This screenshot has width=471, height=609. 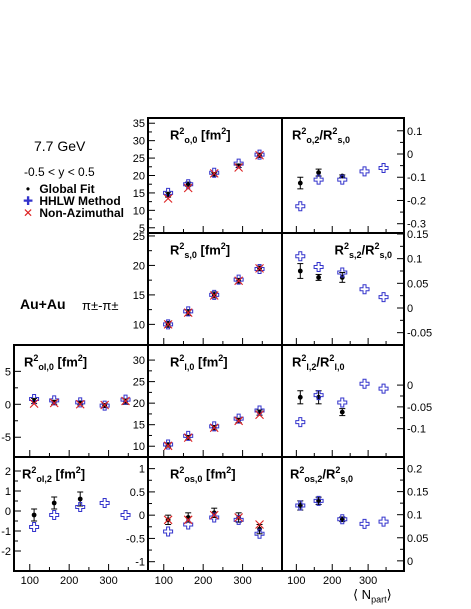 I want to click on panel-ros2: 0 0.05 0.1 0.15 0.2 100 200 300 R2os,2/R2s,0, so click(x=354, y=521).